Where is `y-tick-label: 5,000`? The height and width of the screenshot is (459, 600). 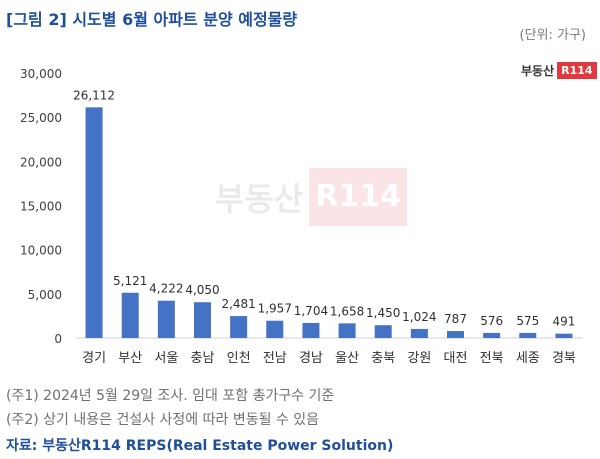
y-tick-label: 5,000 is located at coordinates (45, 295).